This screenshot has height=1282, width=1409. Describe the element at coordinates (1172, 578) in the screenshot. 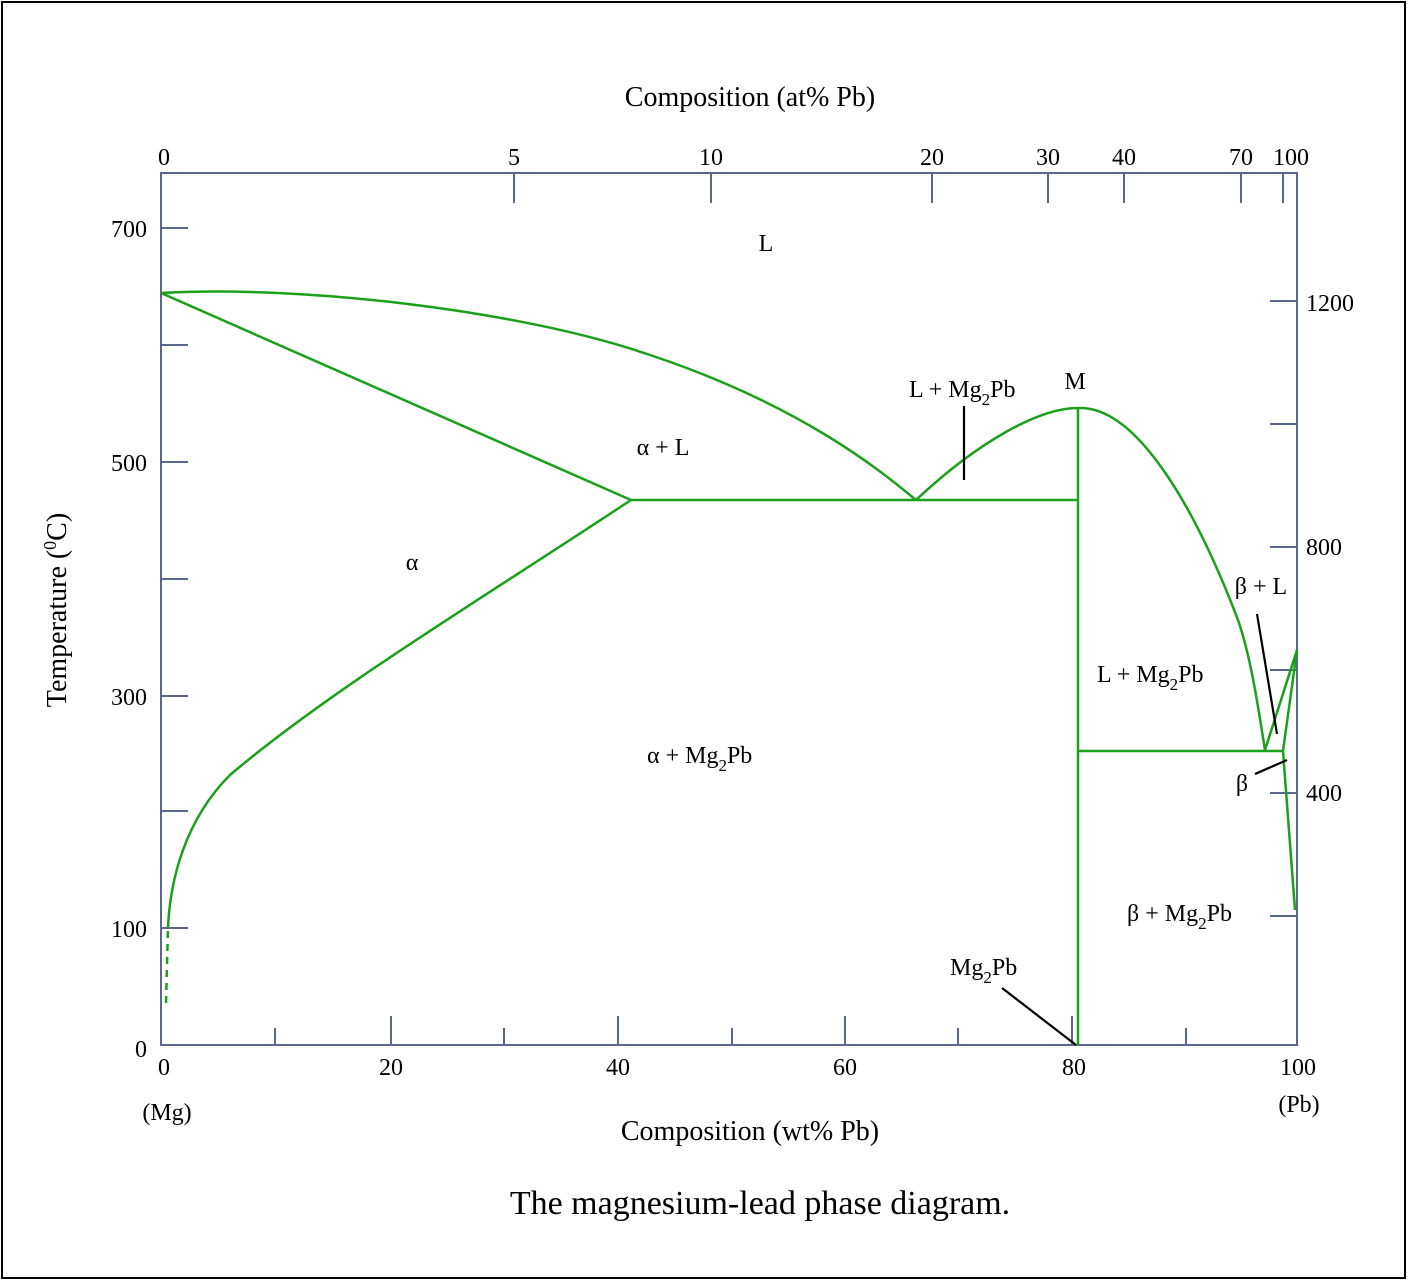

I see `liquidus-mg2pb-right` at that location.